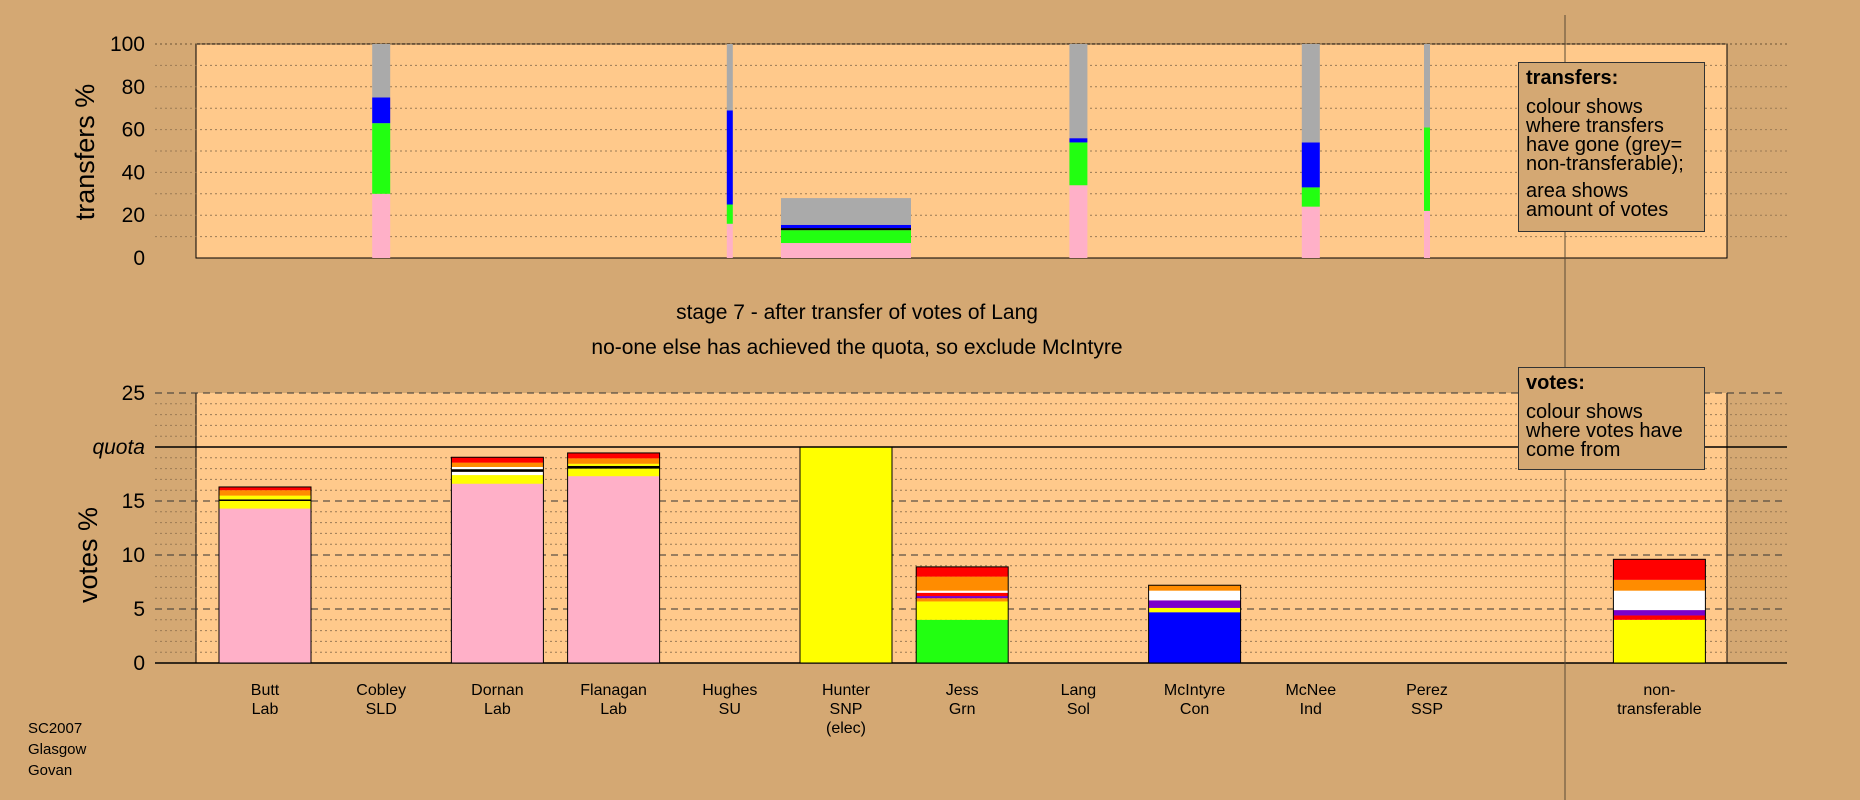 The height and width of the screenshot is (800, 1860). Describe the element at coordinates (846, 728) in the screenshot. I see `candidate-note: (elec)` at that location.